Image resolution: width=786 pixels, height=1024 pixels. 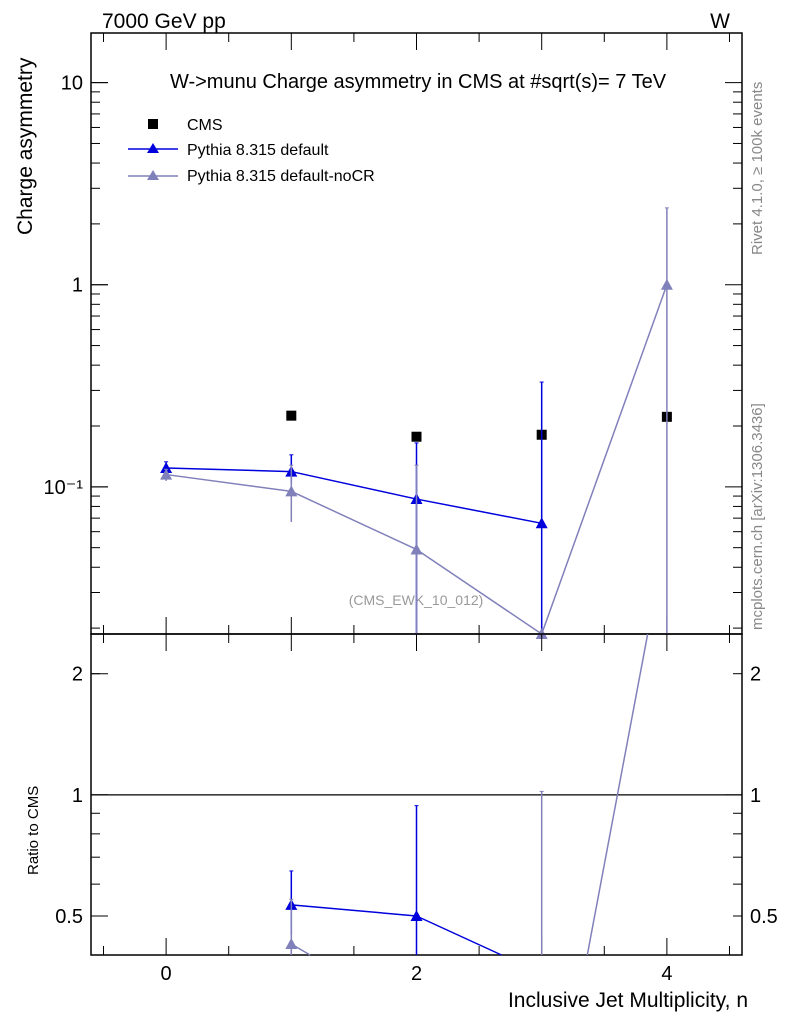 I want to click on main-y-tick-label: 1, so click(x=77, y=286).